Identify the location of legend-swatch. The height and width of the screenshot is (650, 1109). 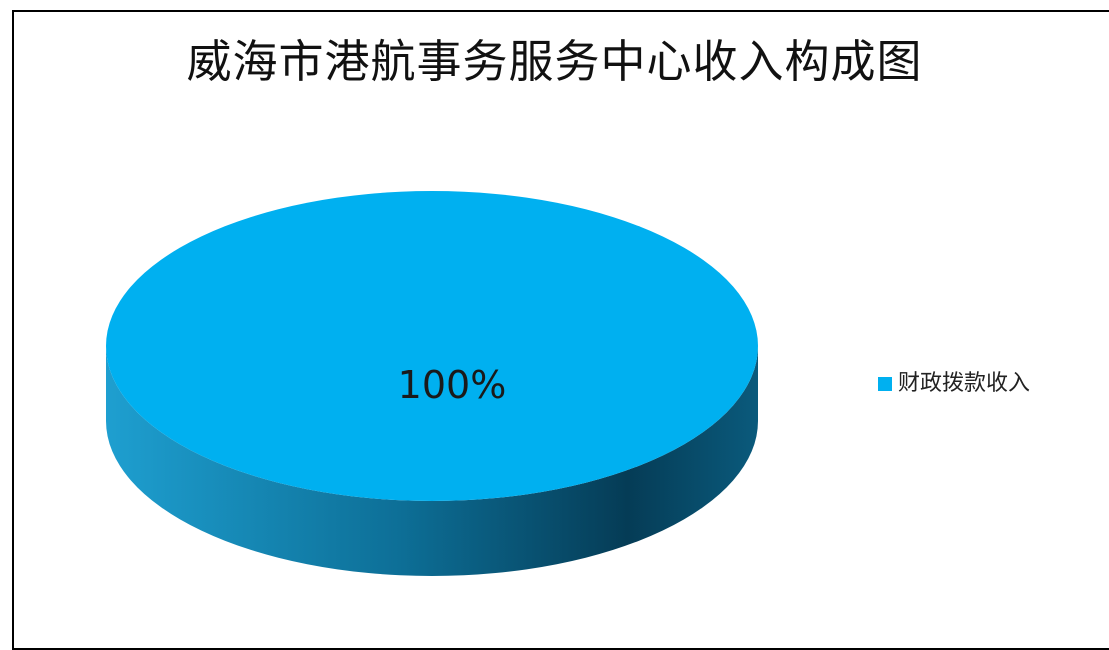
(885, 384).